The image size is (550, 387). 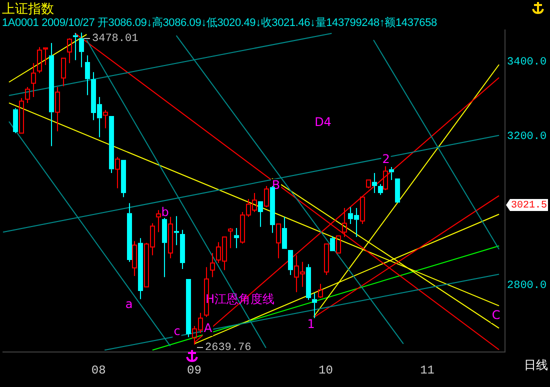 I want to click on annotation: 2, so click(x=386, y=159).